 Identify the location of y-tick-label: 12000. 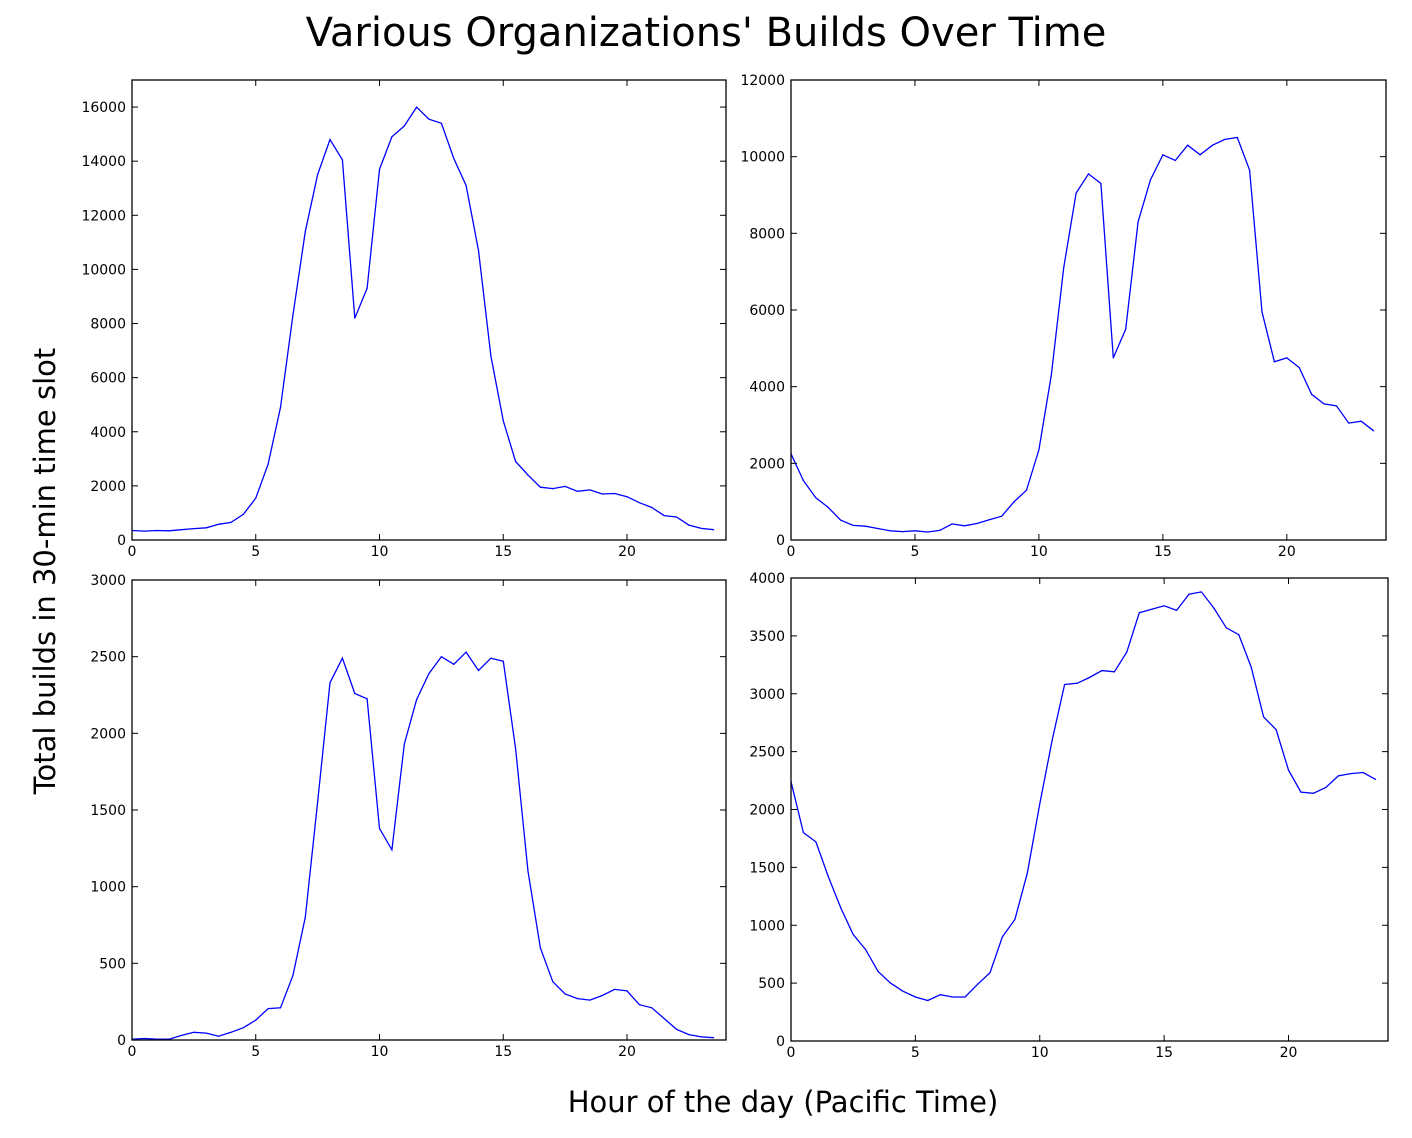
(762, 81).